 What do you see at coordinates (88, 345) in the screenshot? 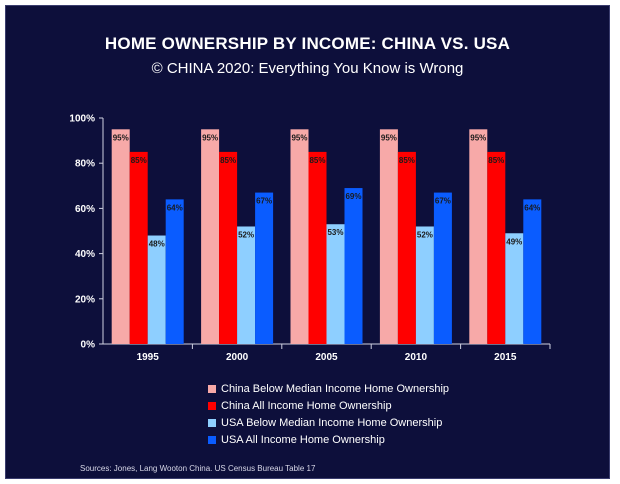
I see `y-tick-label: 0%` at bounding box center [88, 345].